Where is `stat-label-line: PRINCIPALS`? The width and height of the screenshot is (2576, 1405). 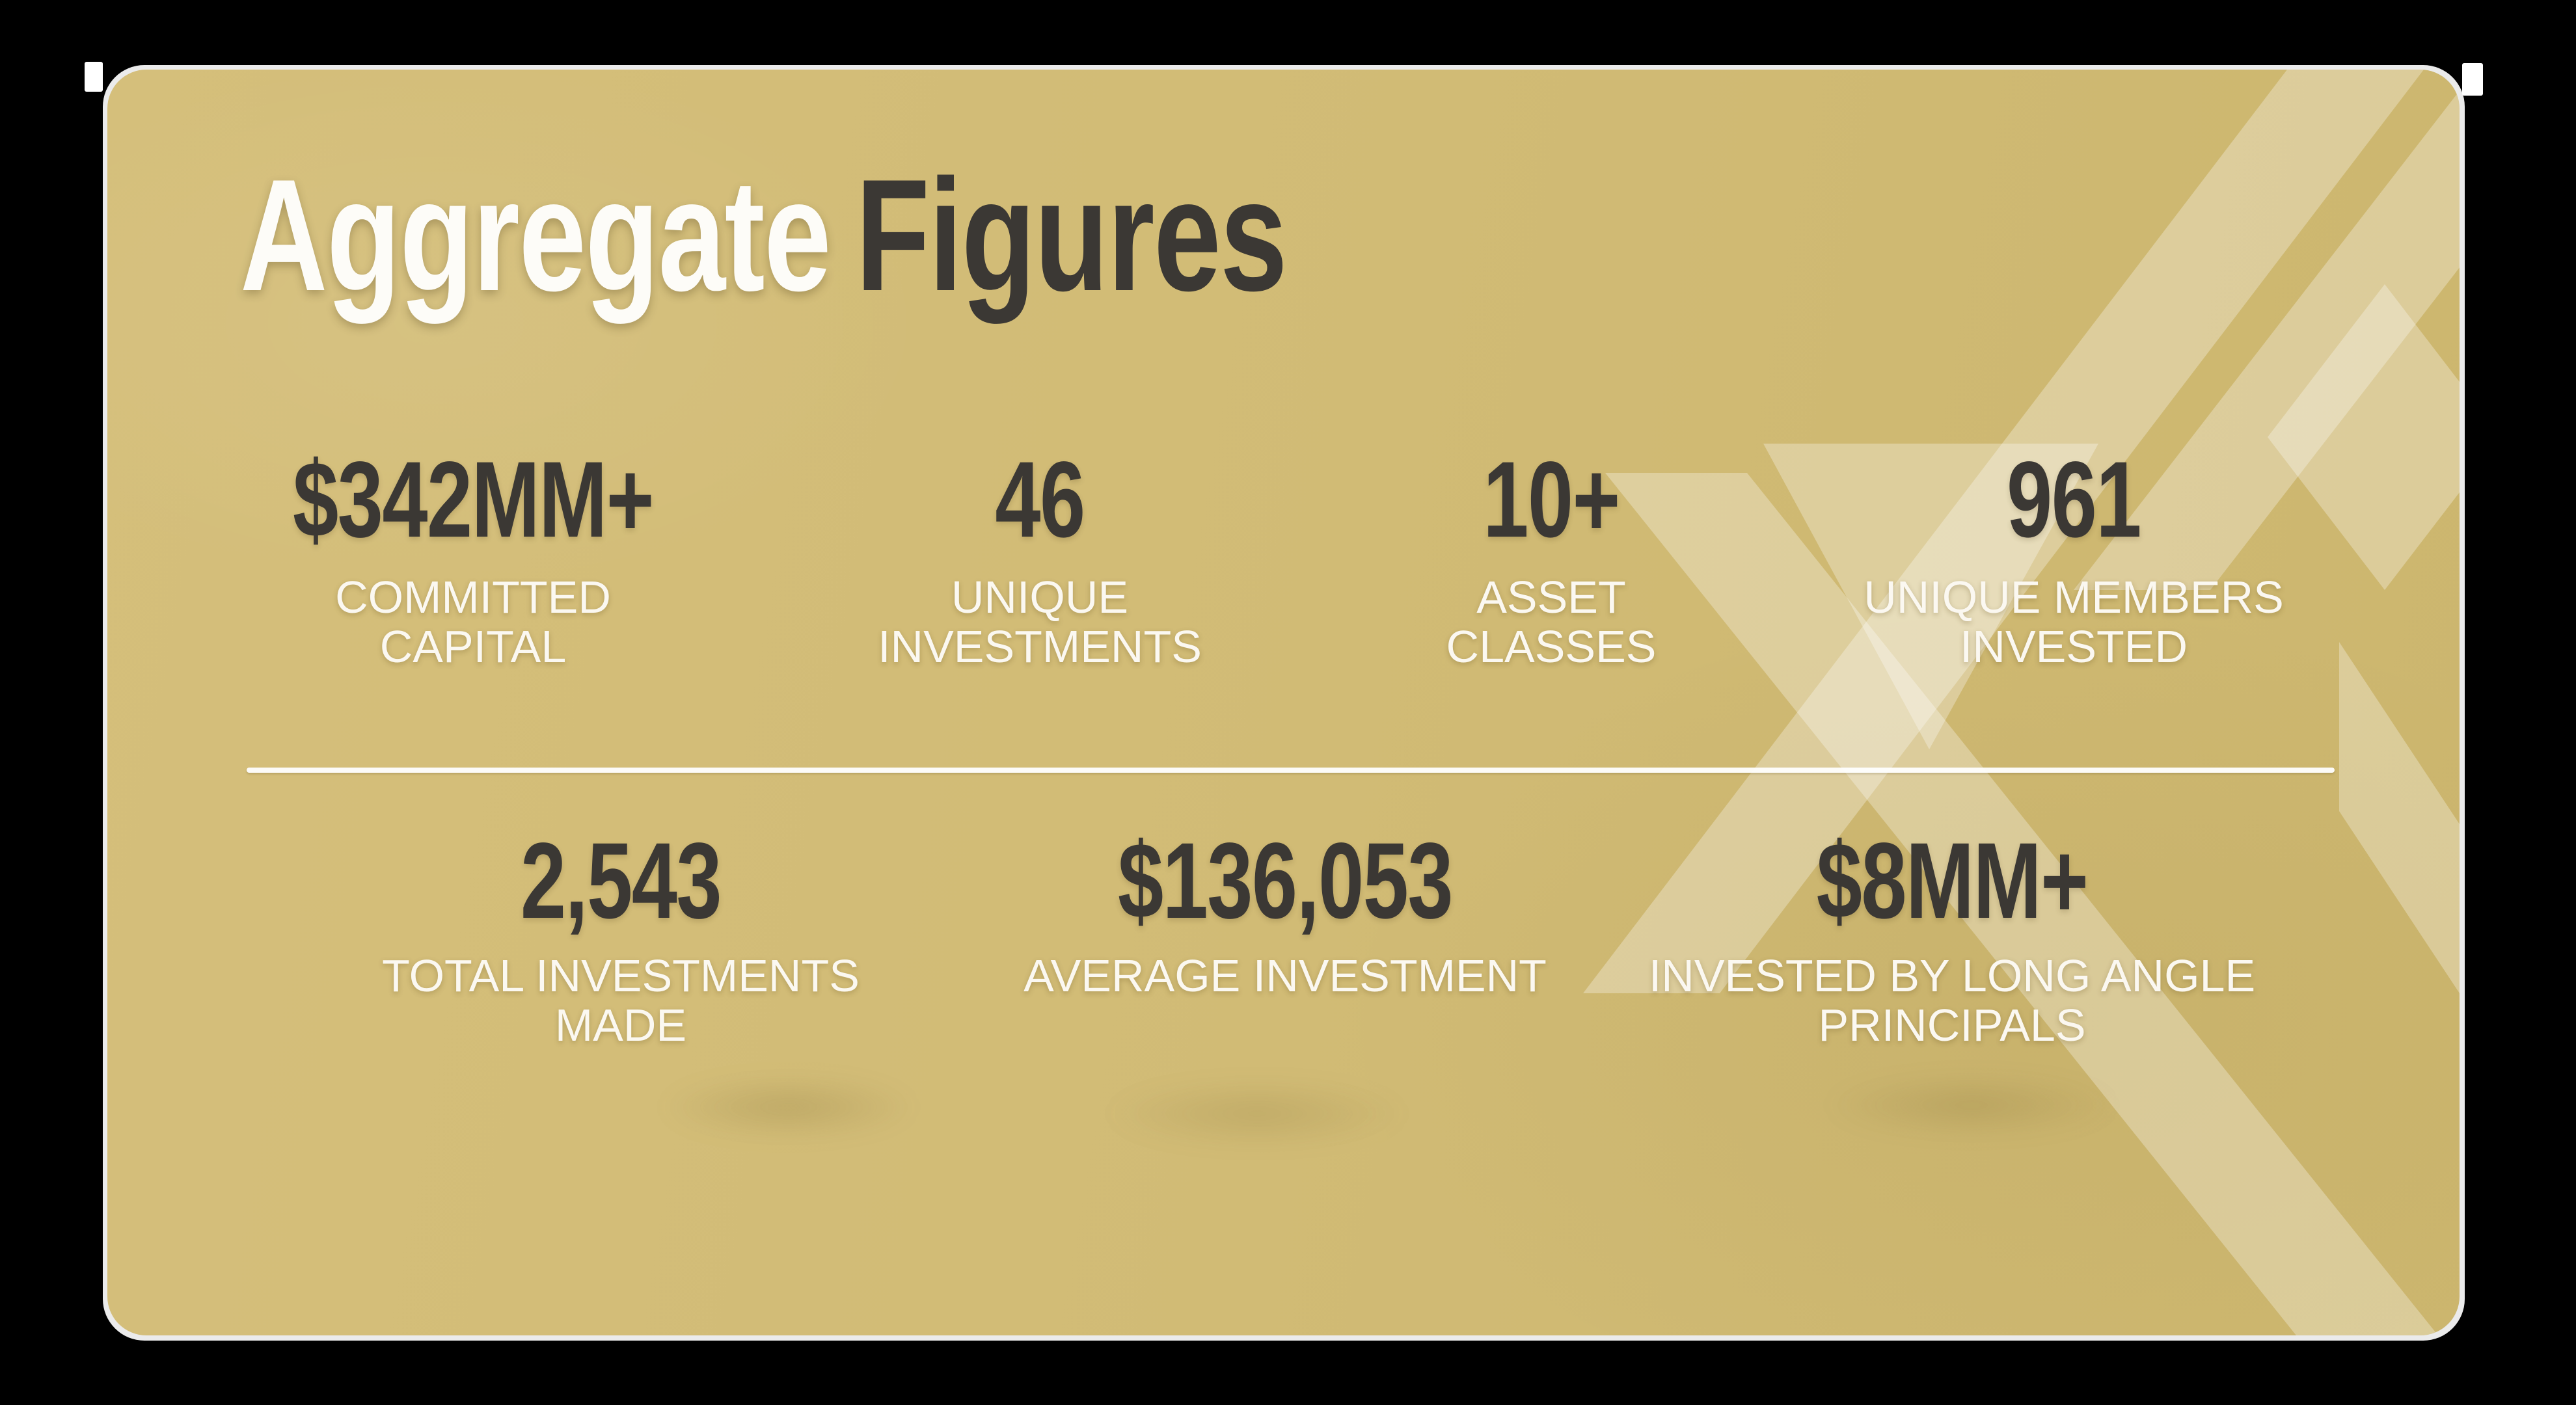
stat-label-line: PRINCIPALS is located at coordinates (1952, 1025).